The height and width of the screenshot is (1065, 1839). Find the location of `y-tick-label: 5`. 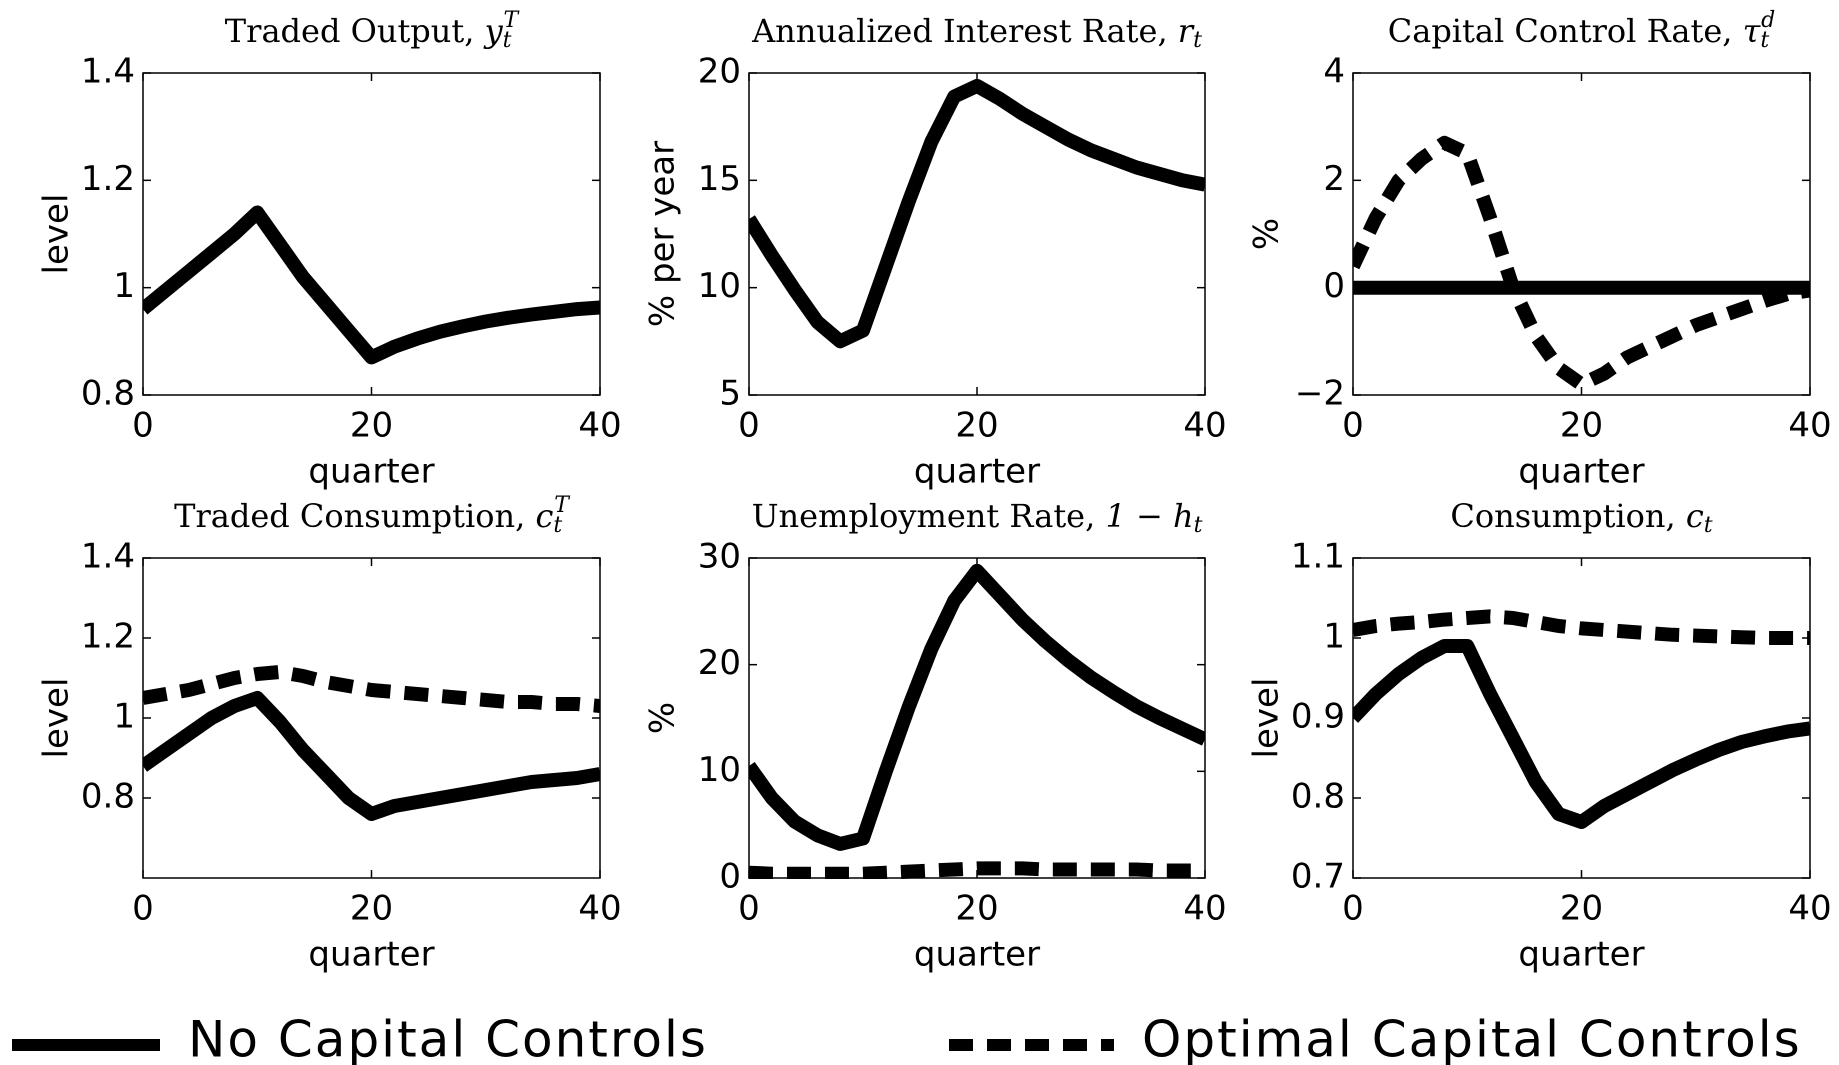

y-tick-label: 5 is located at coordinates (730, 394).